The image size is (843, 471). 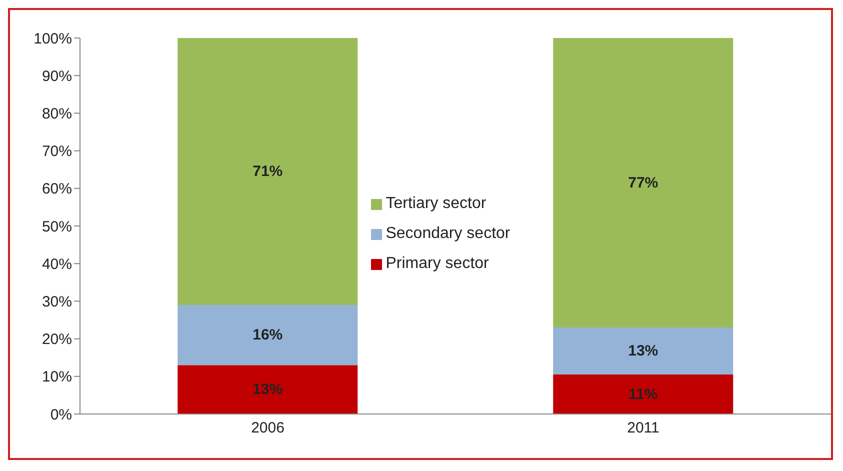 I want to click on y-tick-label: 0%, so click(x=61, y=415).